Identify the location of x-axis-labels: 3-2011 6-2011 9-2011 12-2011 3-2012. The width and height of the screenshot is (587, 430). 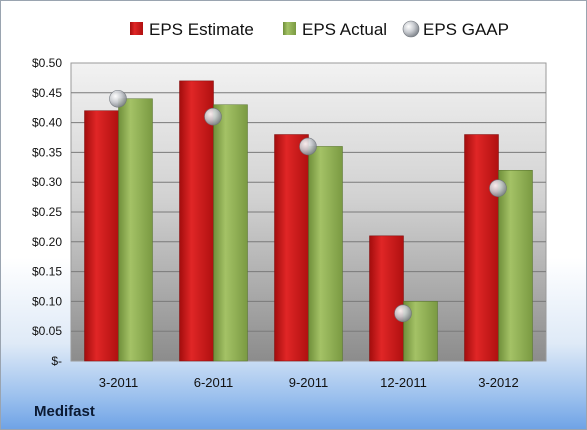
(309, 382).